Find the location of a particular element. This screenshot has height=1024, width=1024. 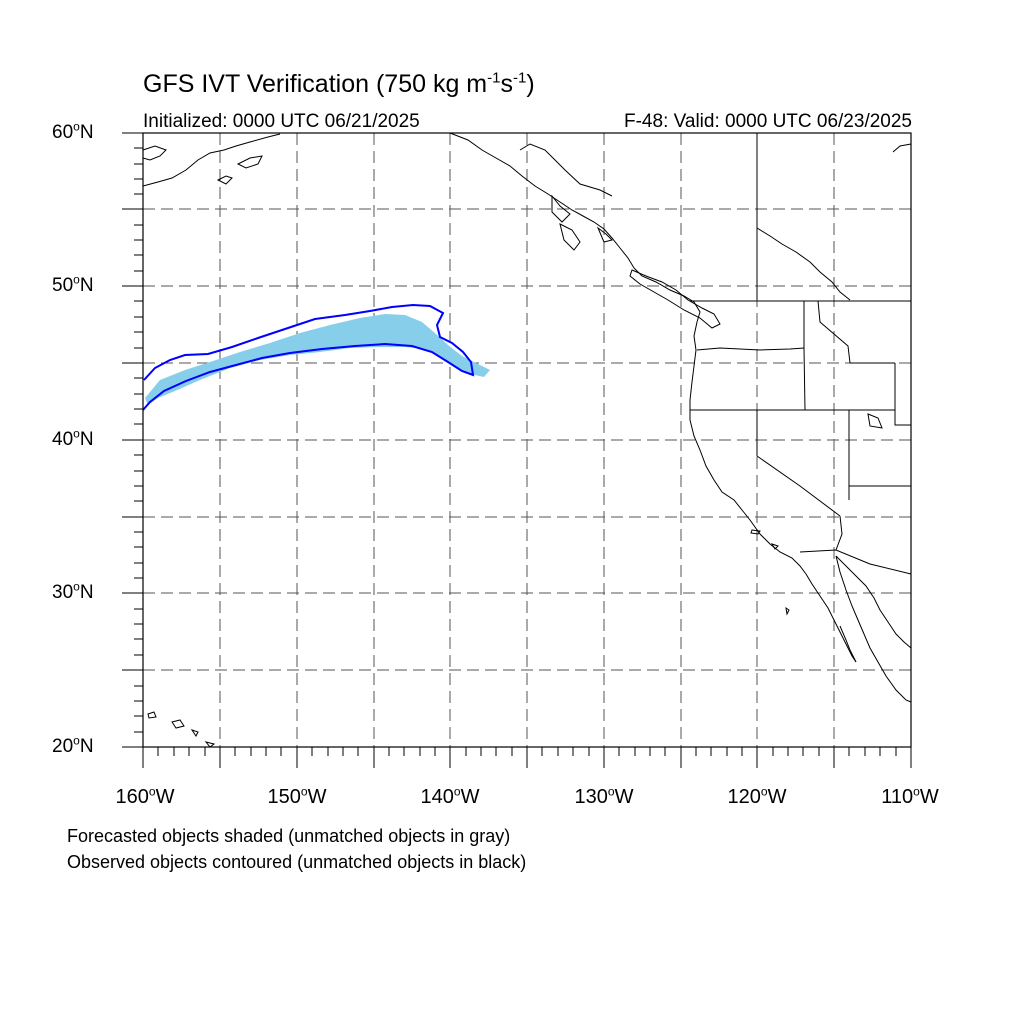

lat-label-50n: 50oN is located at coordinates (73, 284).